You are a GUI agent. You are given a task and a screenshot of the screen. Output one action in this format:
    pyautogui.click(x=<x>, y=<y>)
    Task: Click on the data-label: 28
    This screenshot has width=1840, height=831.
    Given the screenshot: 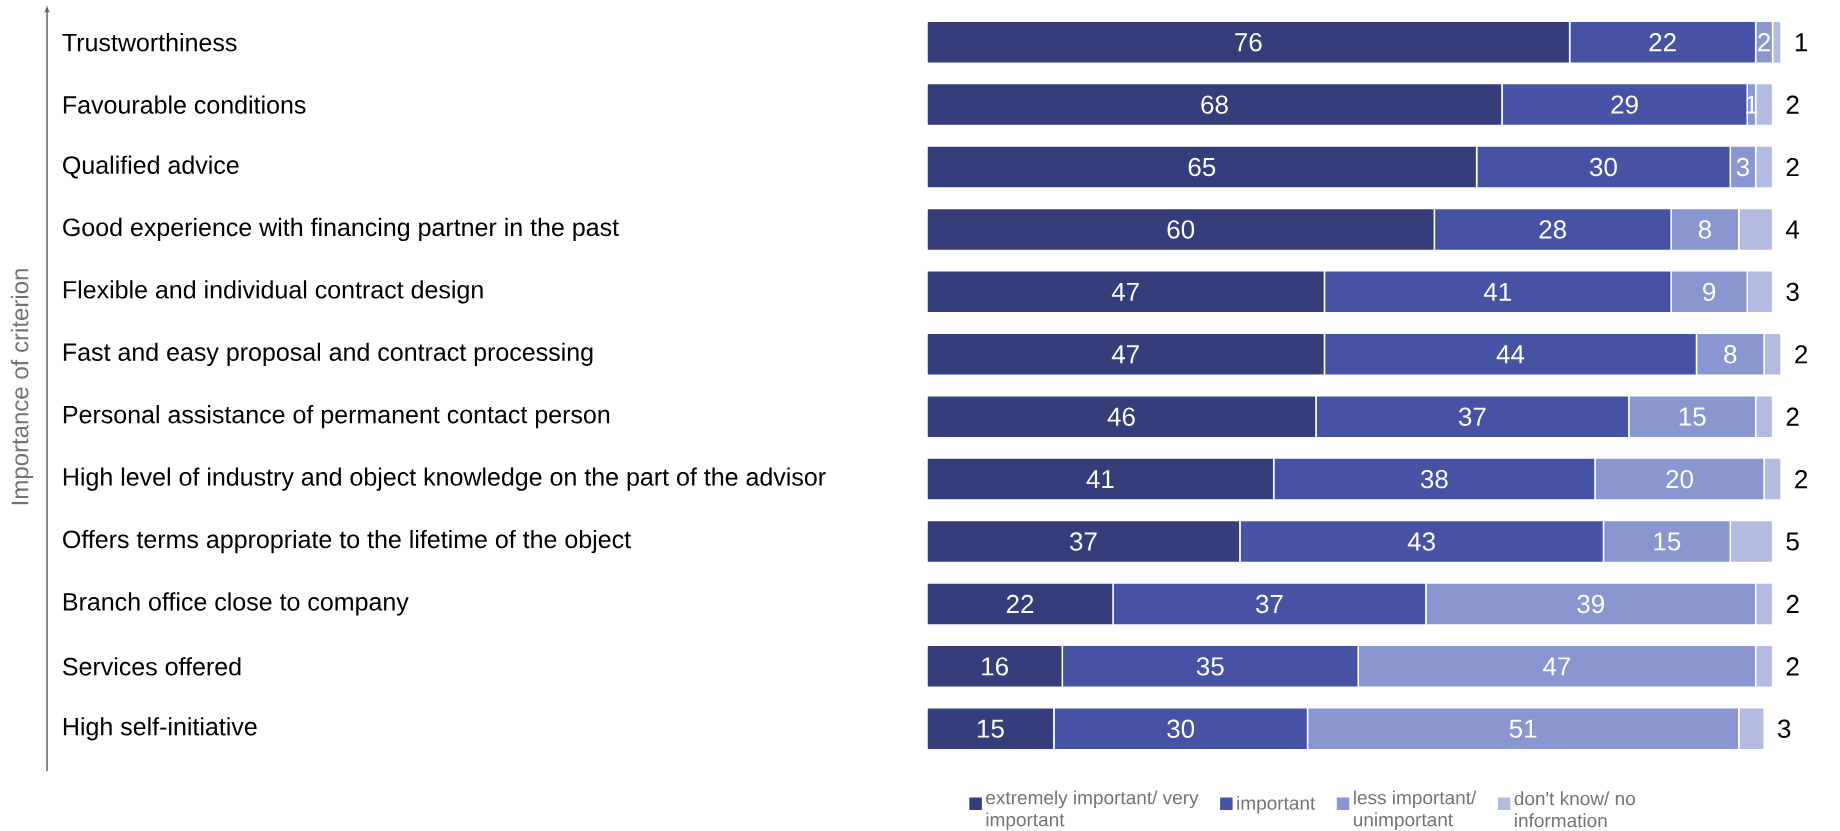 What is the action you would take?
    pyautogui.click(x=1553, y=229)
    